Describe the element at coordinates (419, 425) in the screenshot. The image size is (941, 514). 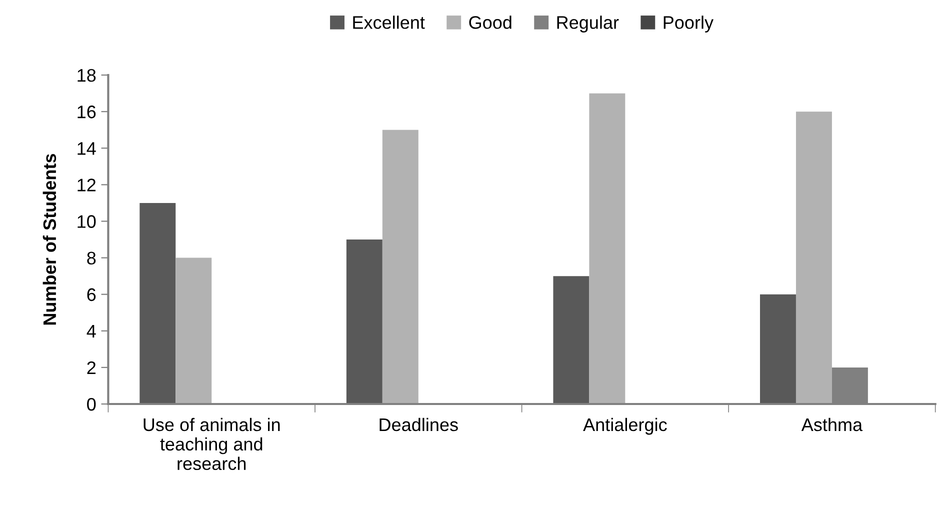
I see `x-tick-label: Deadlines` at that location.